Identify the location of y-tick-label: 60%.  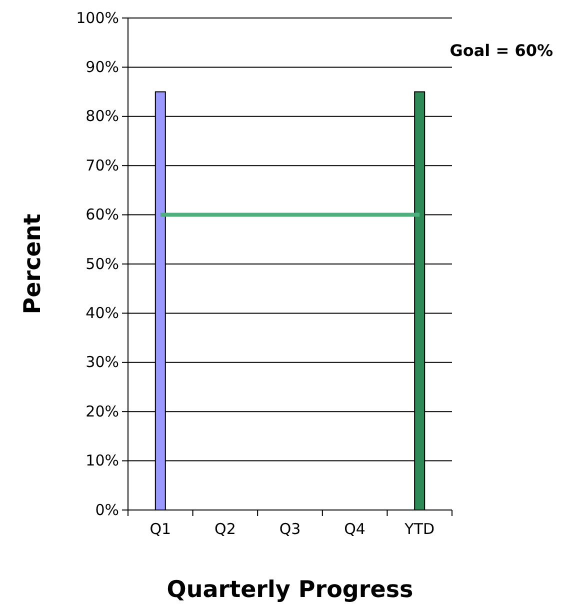
(102, 215).